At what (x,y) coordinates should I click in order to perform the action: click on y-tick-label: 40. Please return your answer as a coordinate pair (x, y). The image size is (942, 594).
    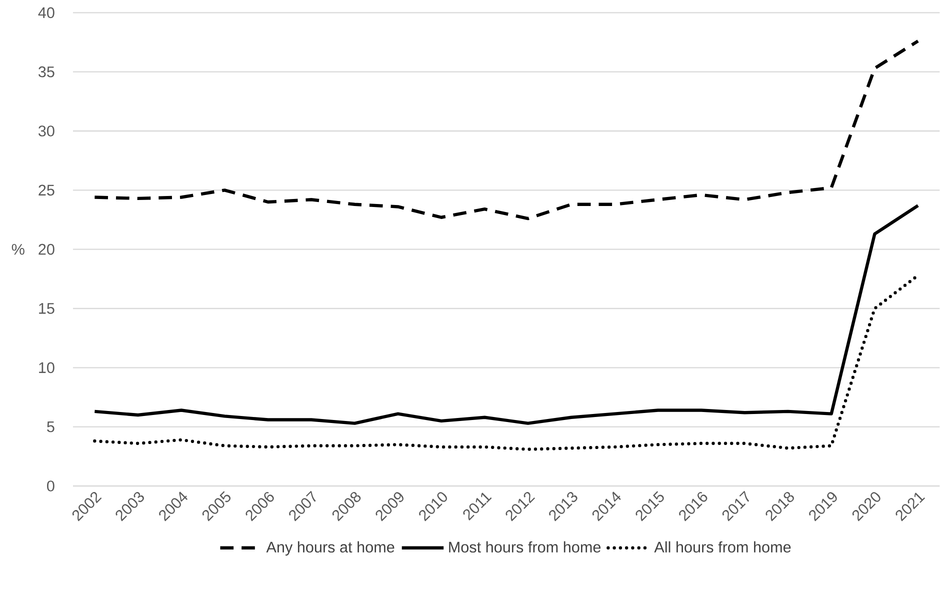
    Looking at the image, I should click on (46, 12).